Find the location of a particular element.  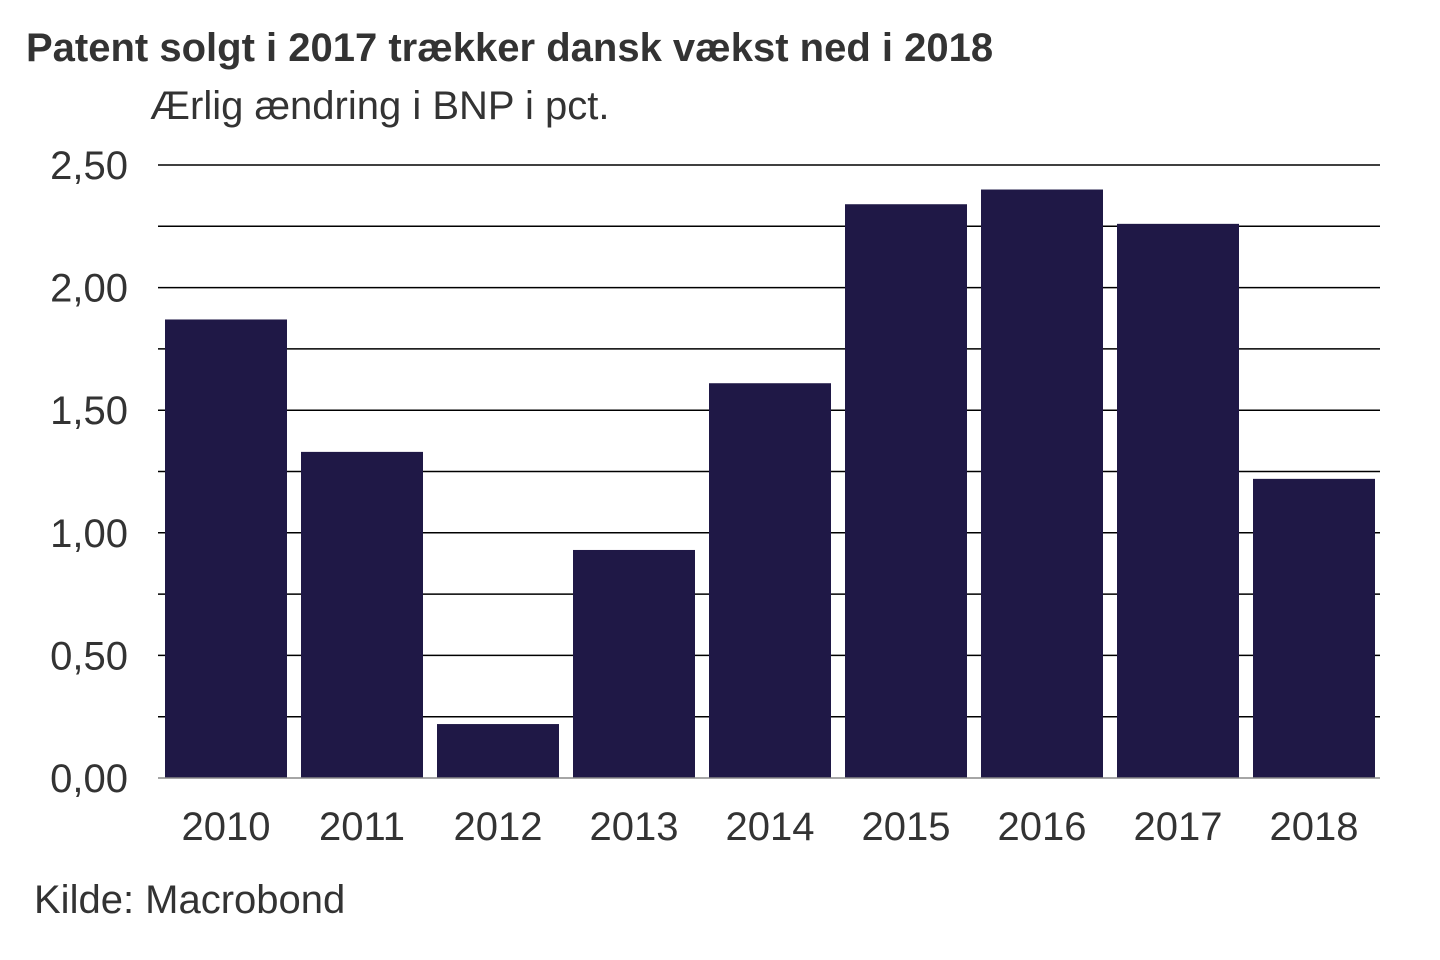

x-tick-label: 2010 is located at coordinates (226, 827).